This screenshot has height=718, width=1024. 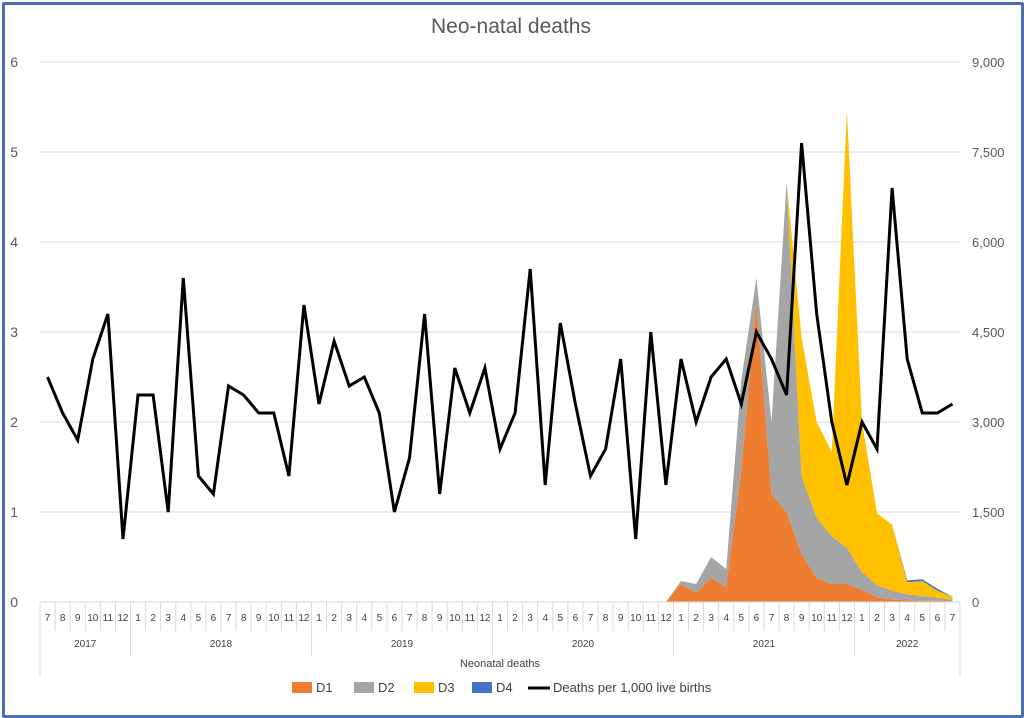 What do you see at coordinates (511, 26) in the screenshot?
I see `chart-title: Neo-natal deaths` at bounding box center [511, 26].